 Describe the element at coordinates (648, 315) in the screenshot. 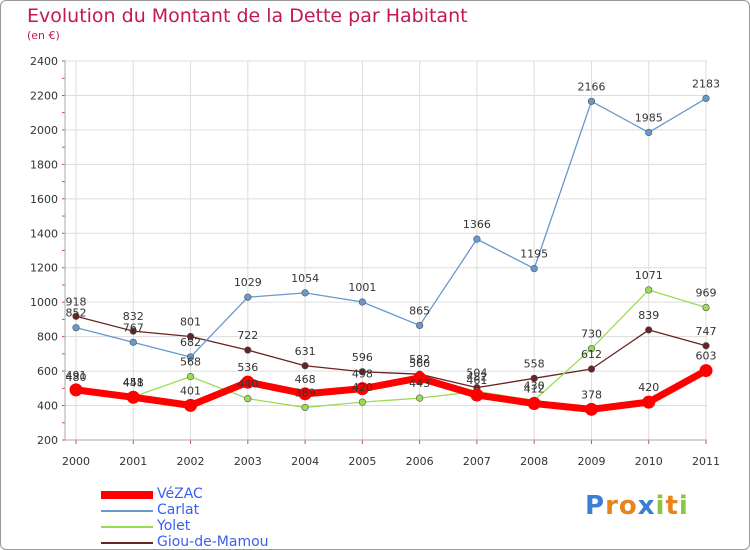

I see `data-label: 839` at that location.